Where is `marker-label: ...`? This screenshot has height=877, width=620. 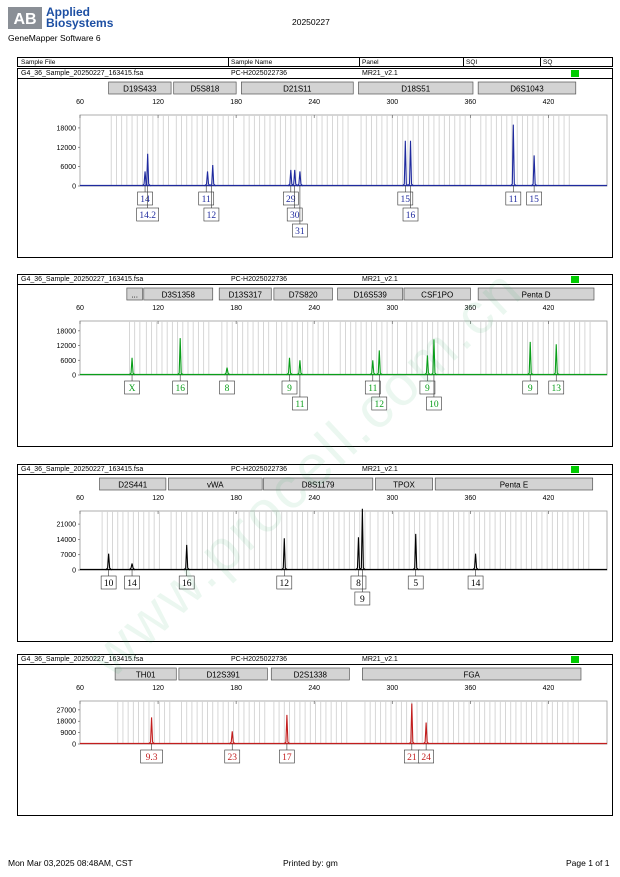 marker-label: ... is located at coordinates (134, 295).